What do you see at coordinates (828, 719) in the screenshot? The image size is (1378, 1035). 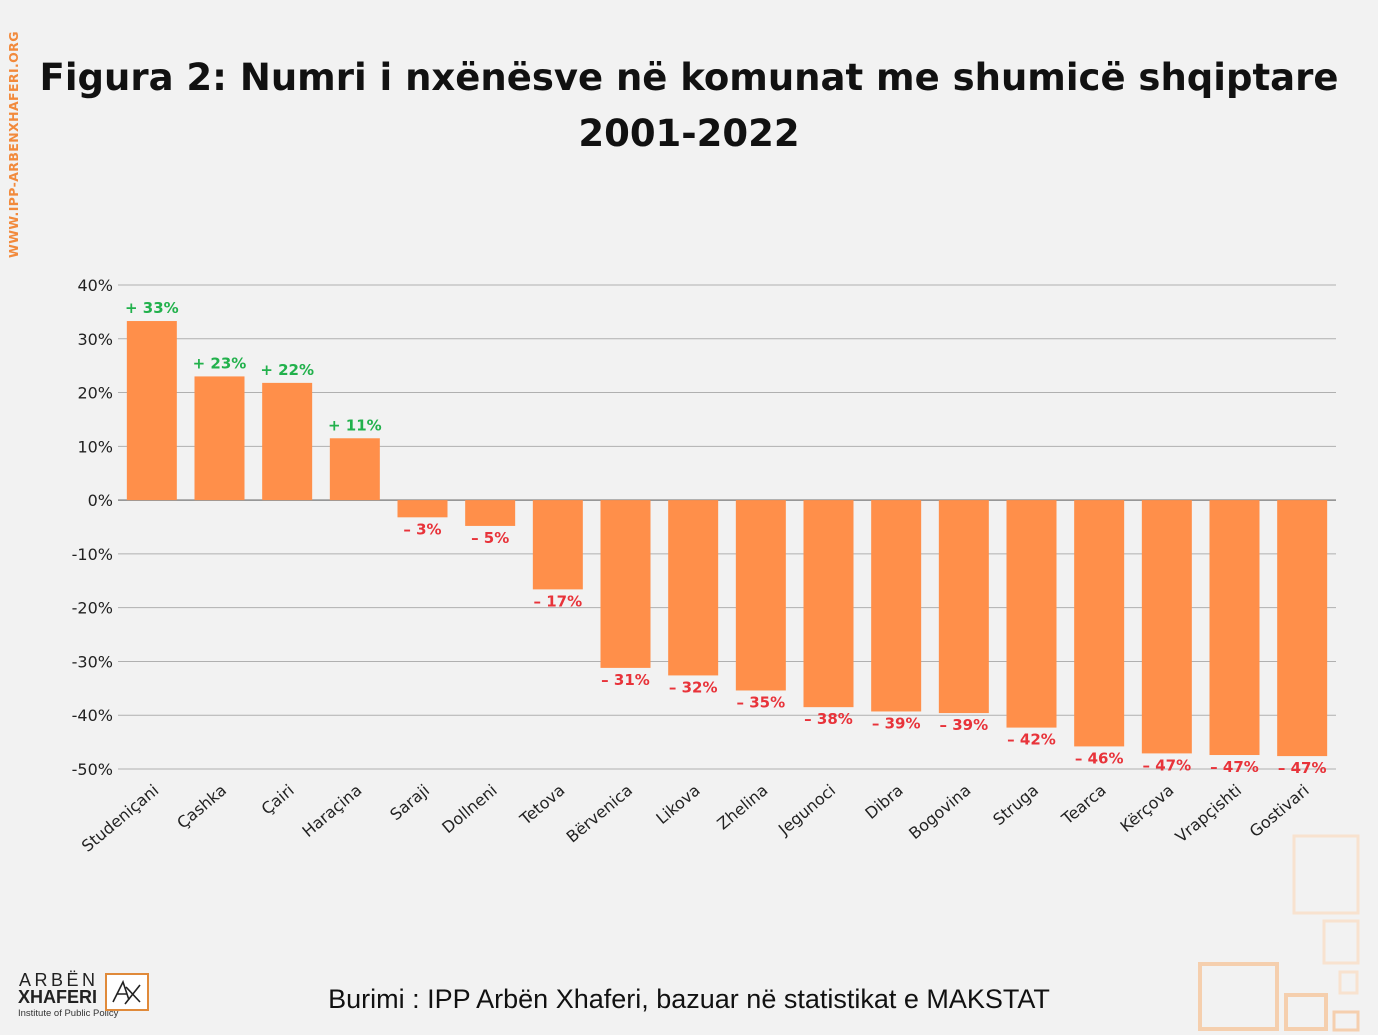 I see `value-label: – 38%` at bounding box center [828, 719].